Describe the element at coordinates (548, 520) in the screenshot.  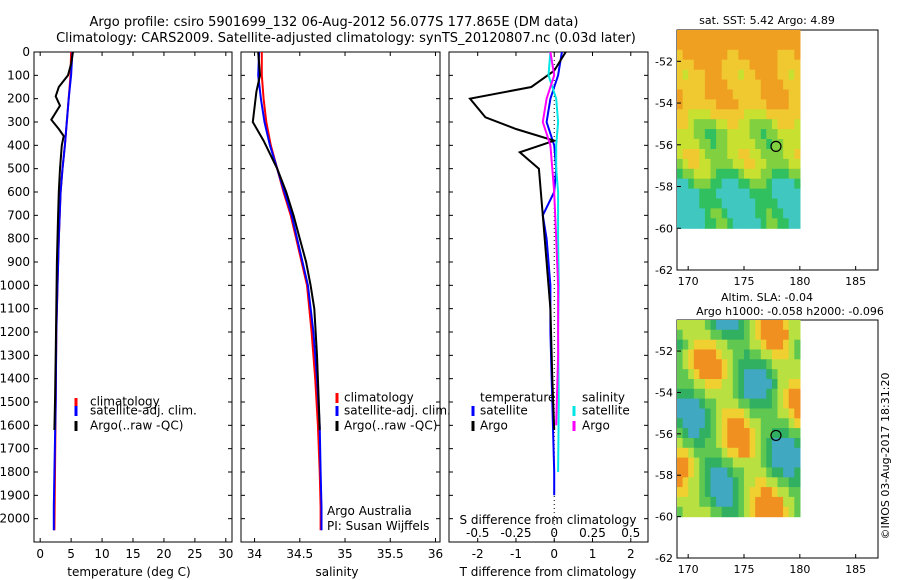
I see `difference-x-label-s: S difference from climatology` at that location.